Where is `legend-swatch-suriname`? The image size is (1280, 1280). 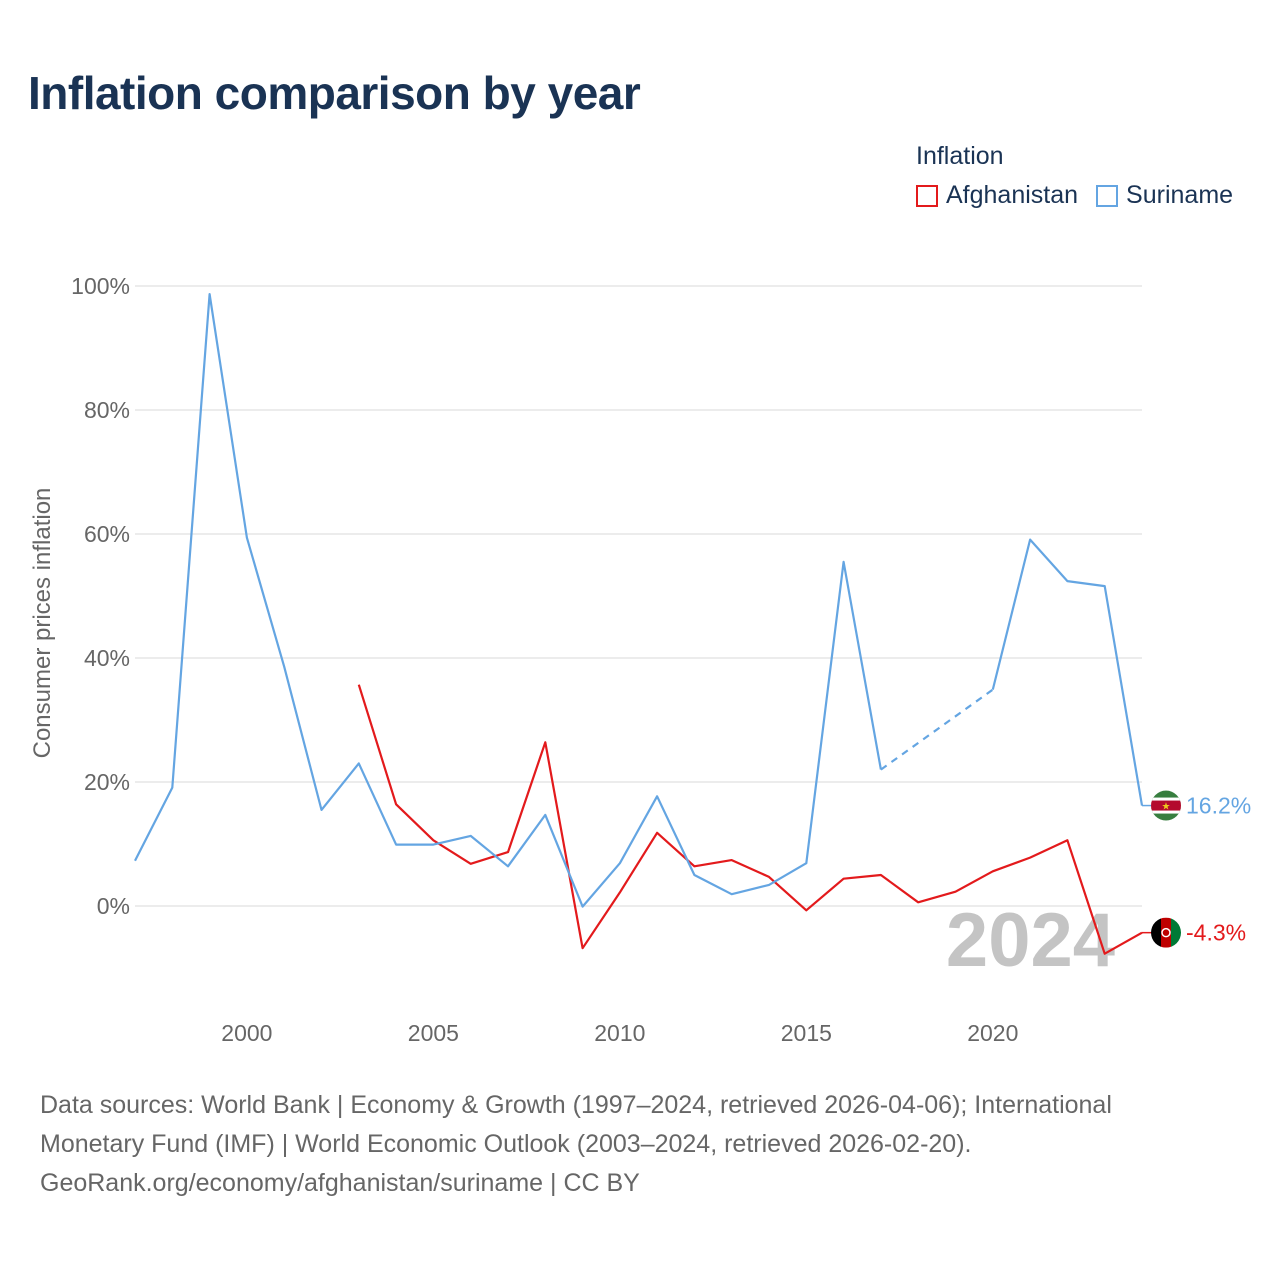 legend-swatch-suriname is located at coordinates (1107, 195).